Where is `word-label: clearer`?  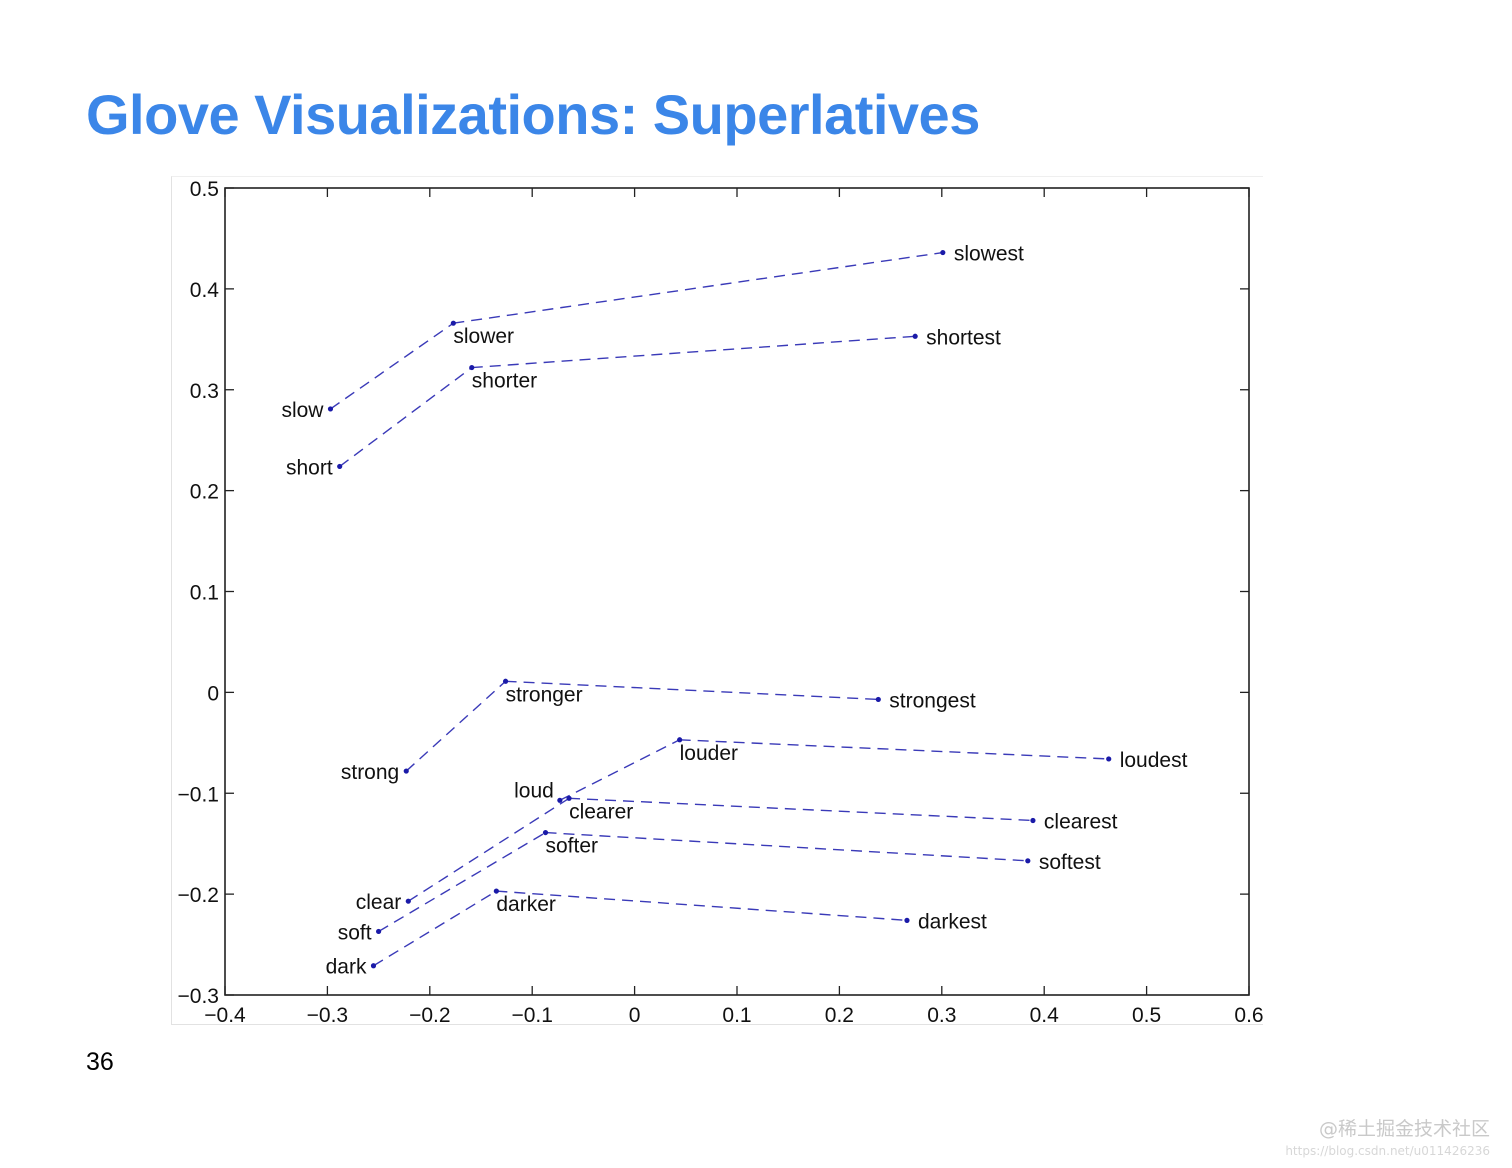 word-label: clearer is located at coordinates (601, 811).